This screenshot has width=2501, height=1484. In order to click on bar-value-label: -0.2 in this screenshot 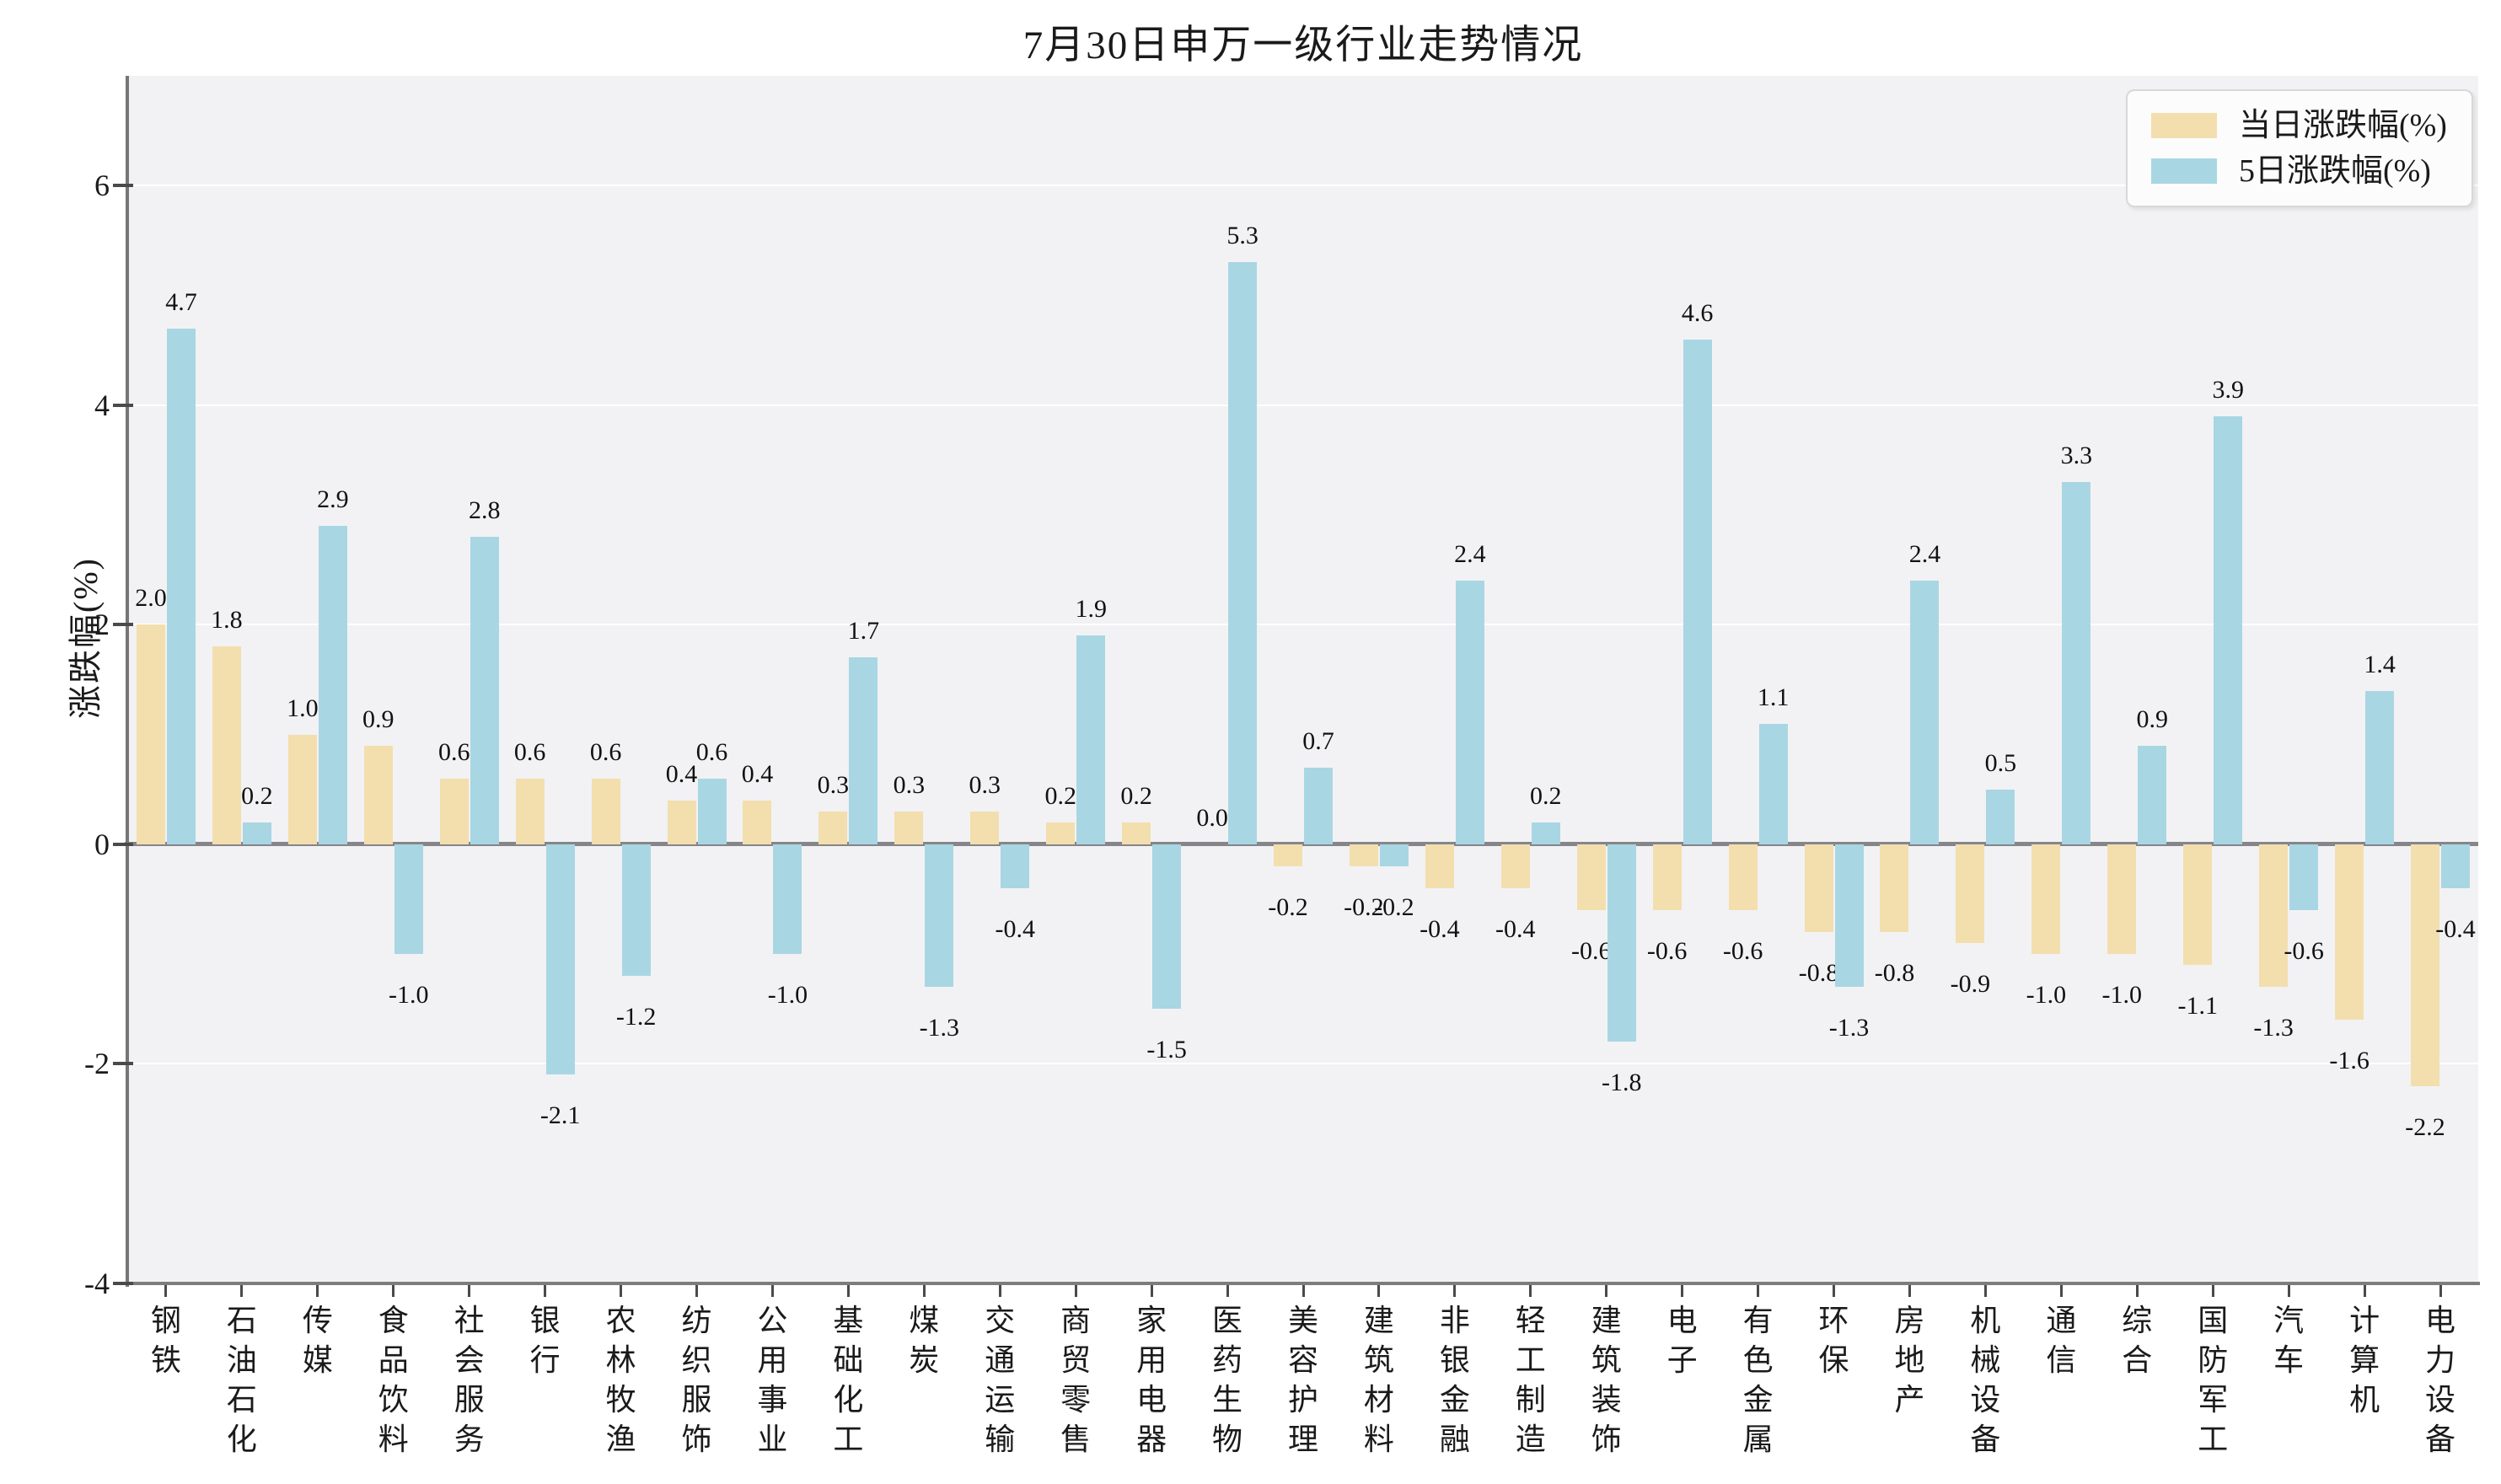, I will do `click(1394, 906)`.